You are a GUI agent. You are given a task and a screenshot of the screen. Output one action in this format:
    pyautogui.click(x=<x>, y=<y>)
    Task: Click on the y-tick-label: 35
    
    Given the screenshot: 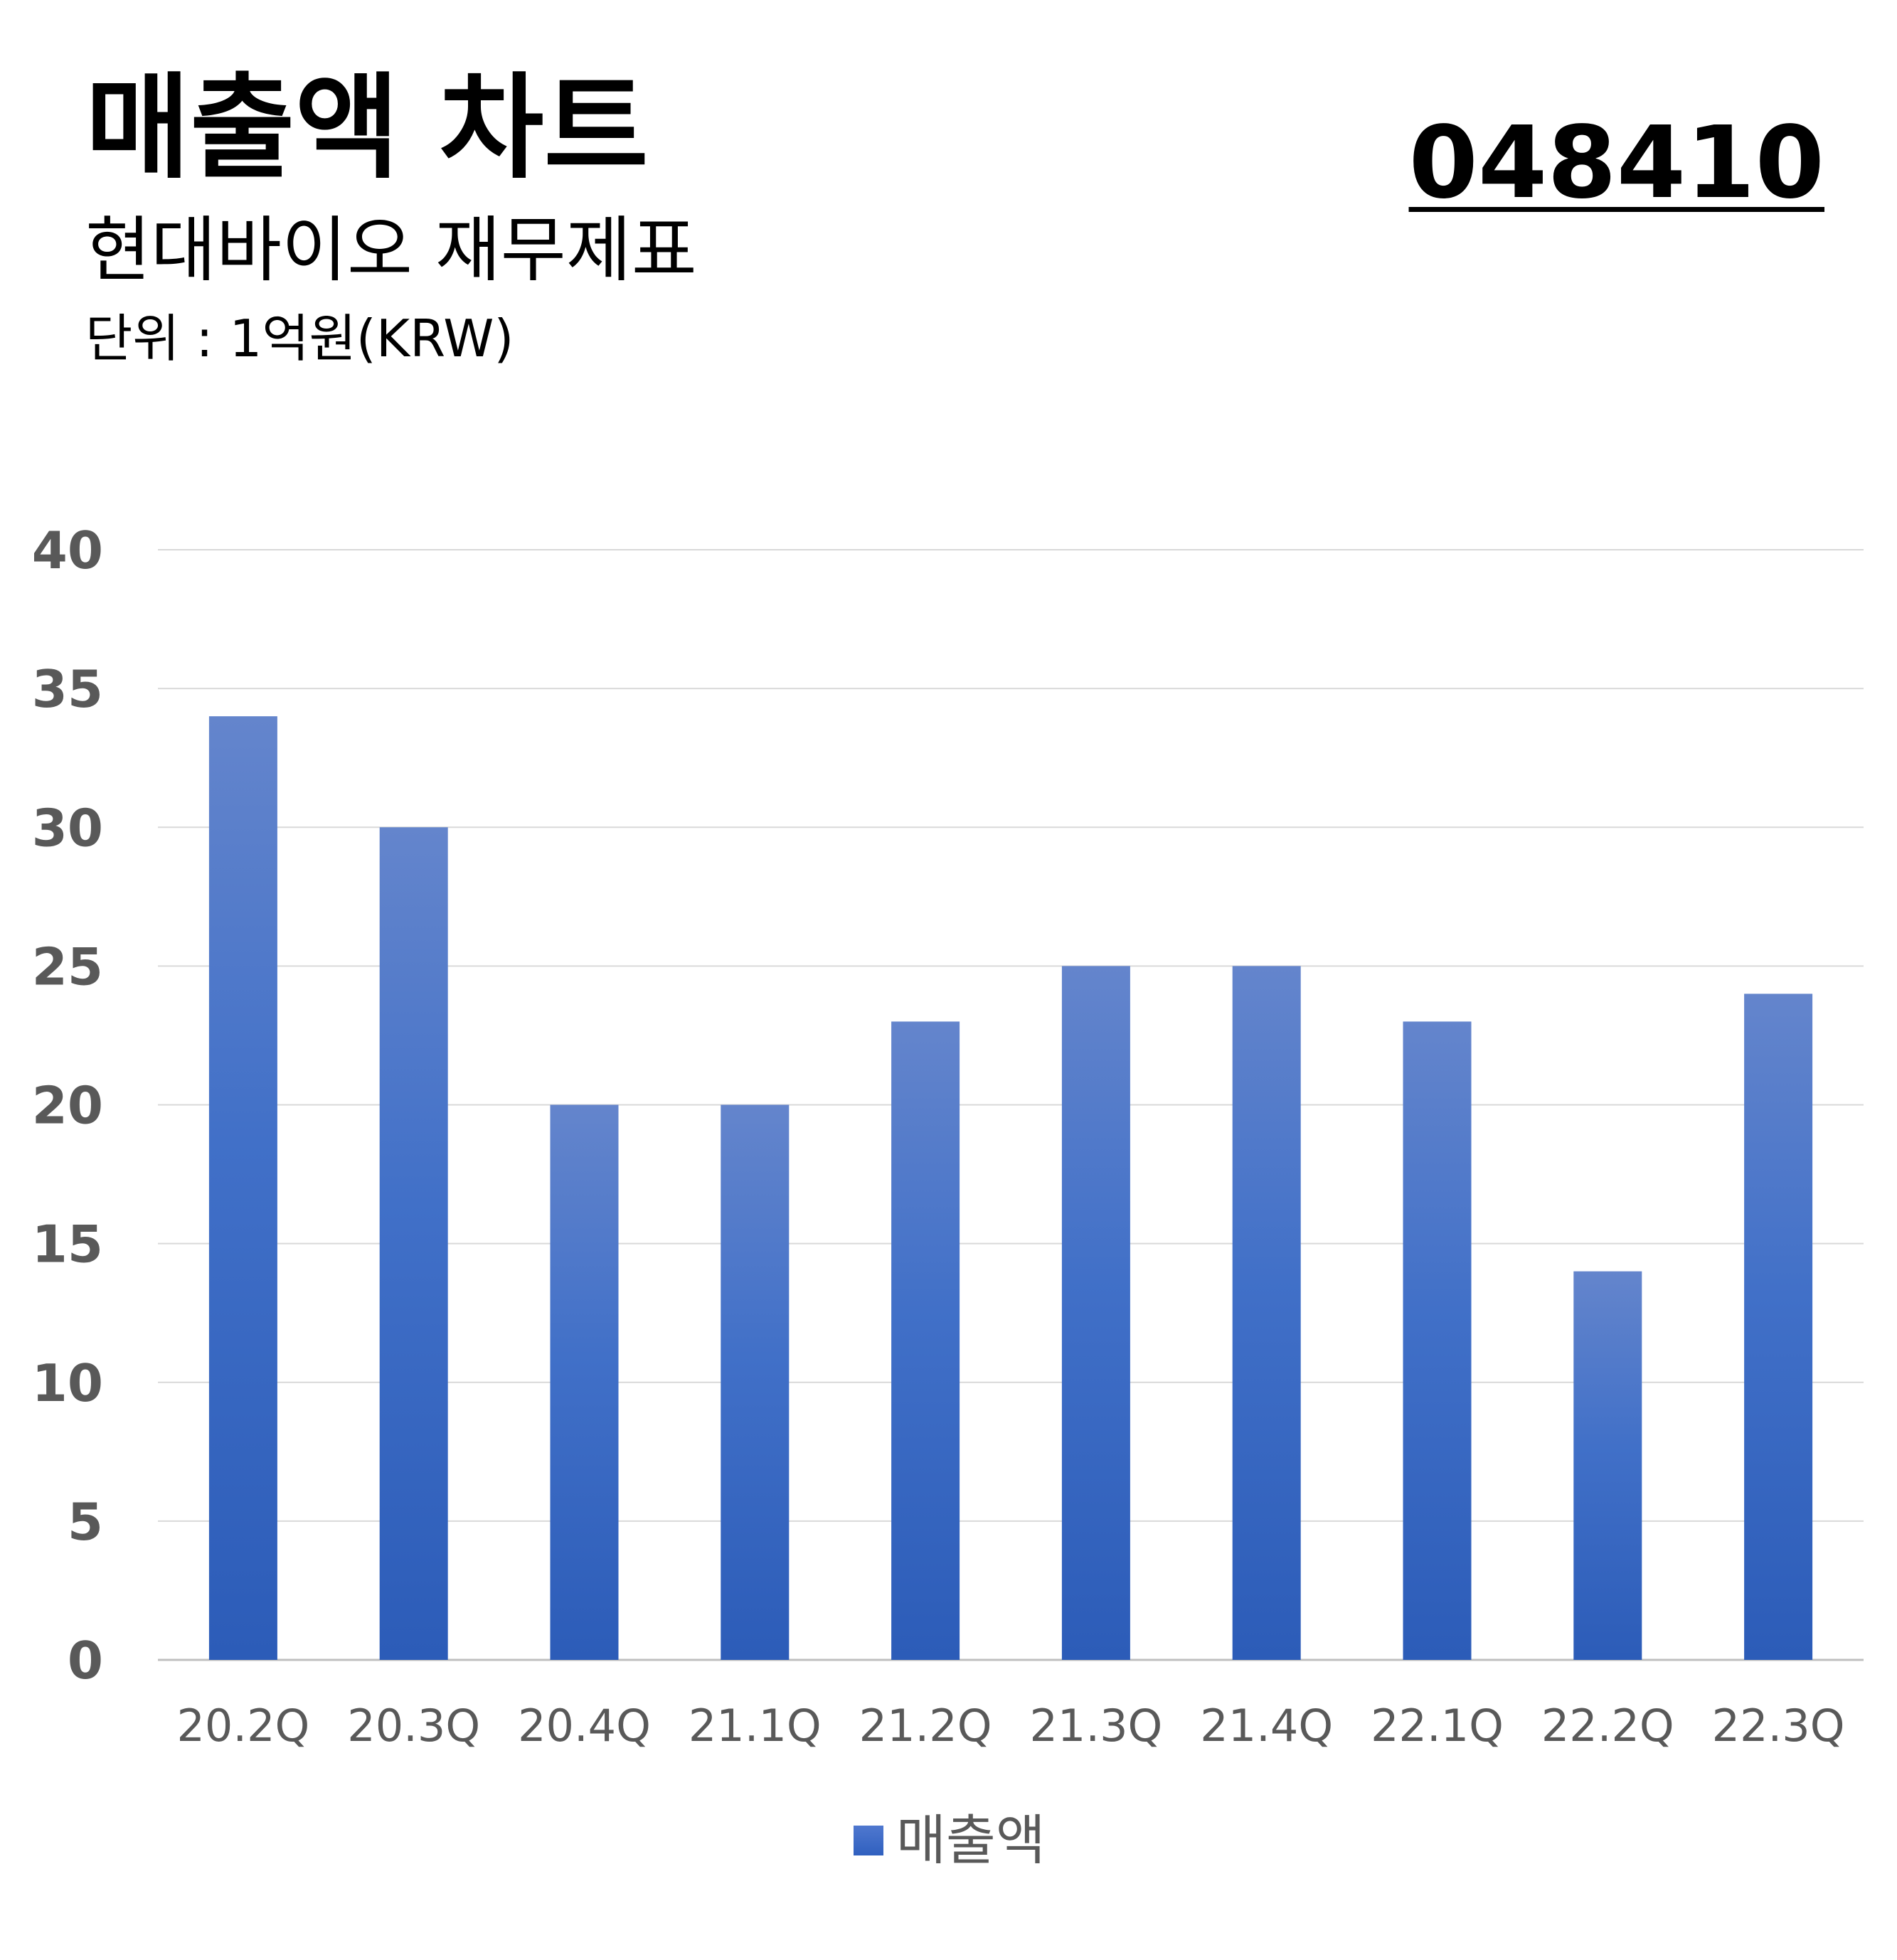 What is the action you would take?
    pyautogui.click(x=68, y=689)
    